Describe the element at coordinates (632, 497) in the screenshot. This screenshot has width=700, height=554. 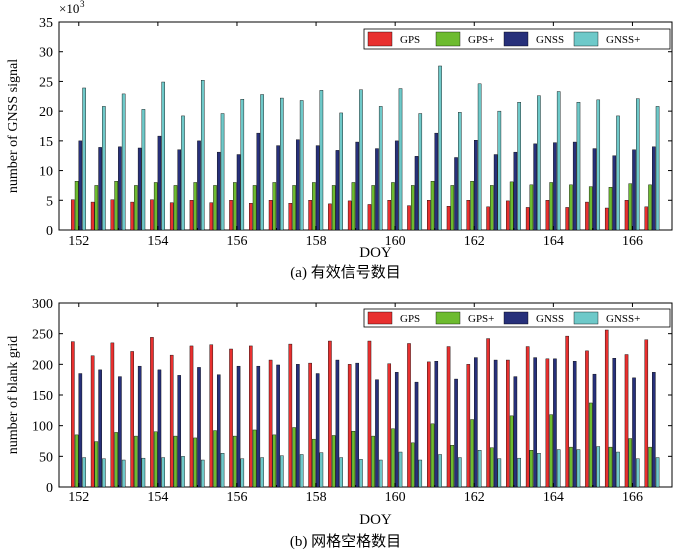
I see `x-tick-label: 166` at that location.